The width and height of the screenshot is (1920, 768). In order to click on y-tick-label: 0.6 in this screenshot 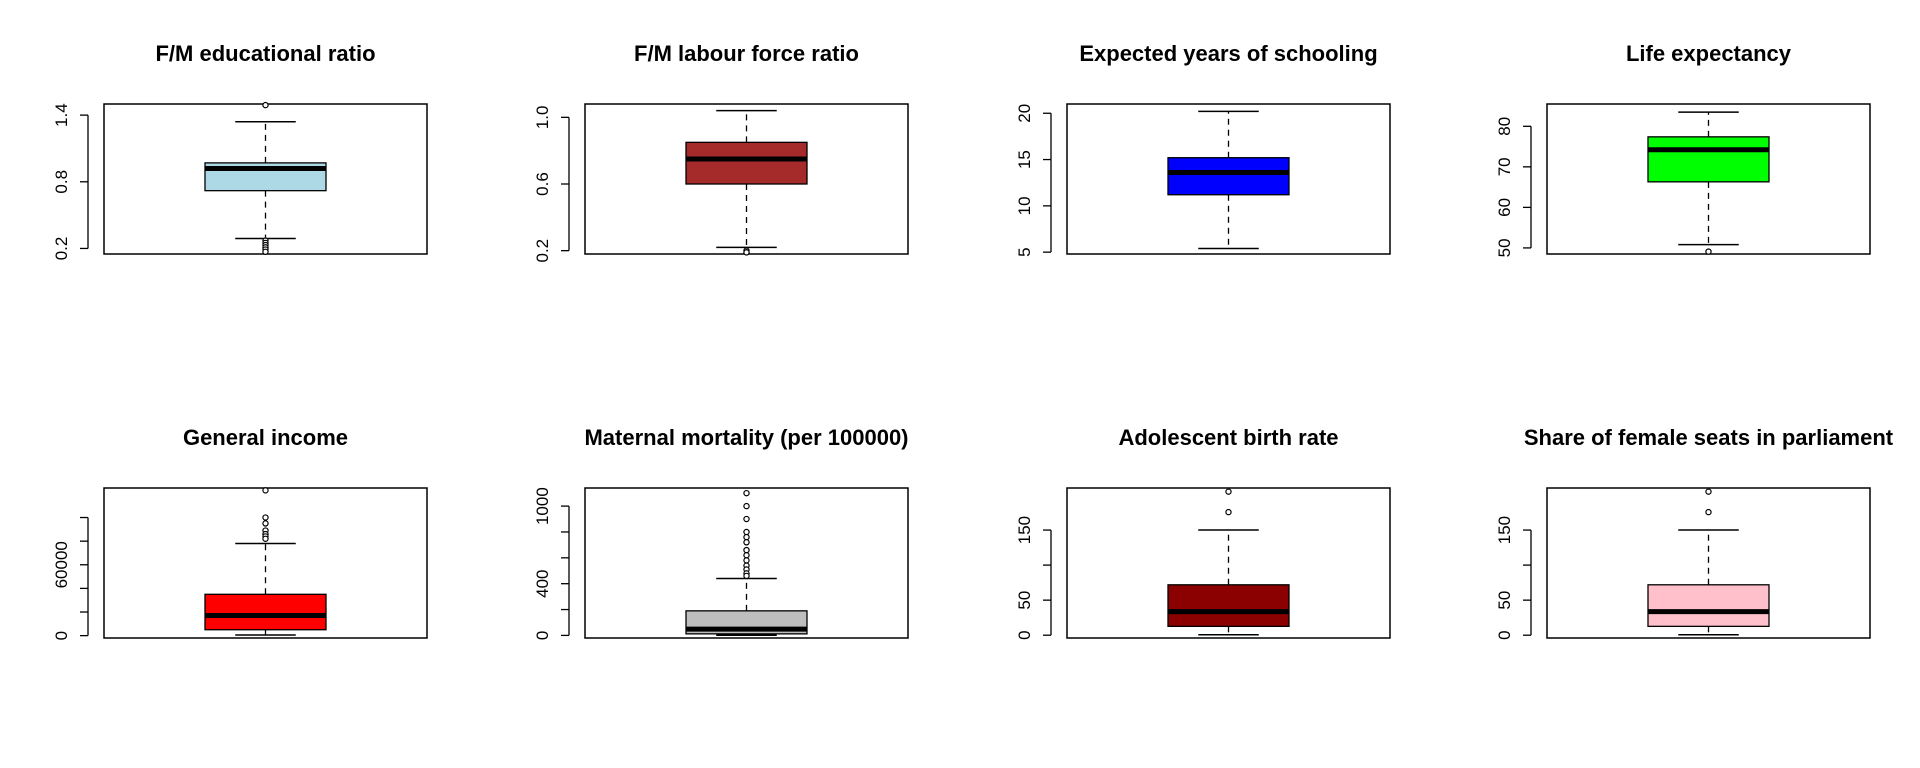, I will do `click(542, 184)`.